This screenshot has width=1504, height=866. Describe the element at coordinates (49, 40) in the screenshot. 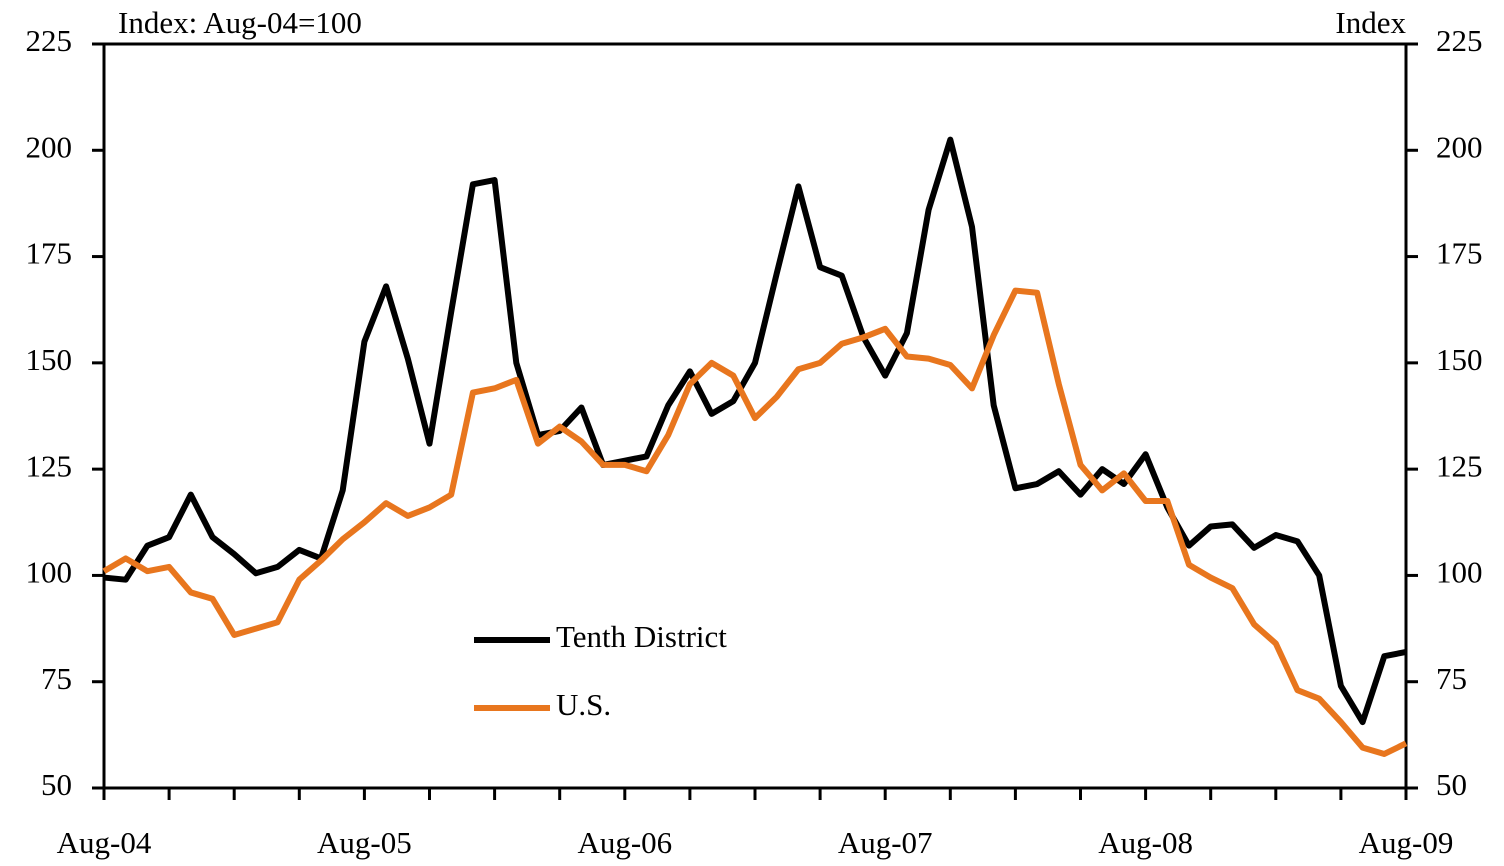

I see `y-tick-label: 225` at that location.